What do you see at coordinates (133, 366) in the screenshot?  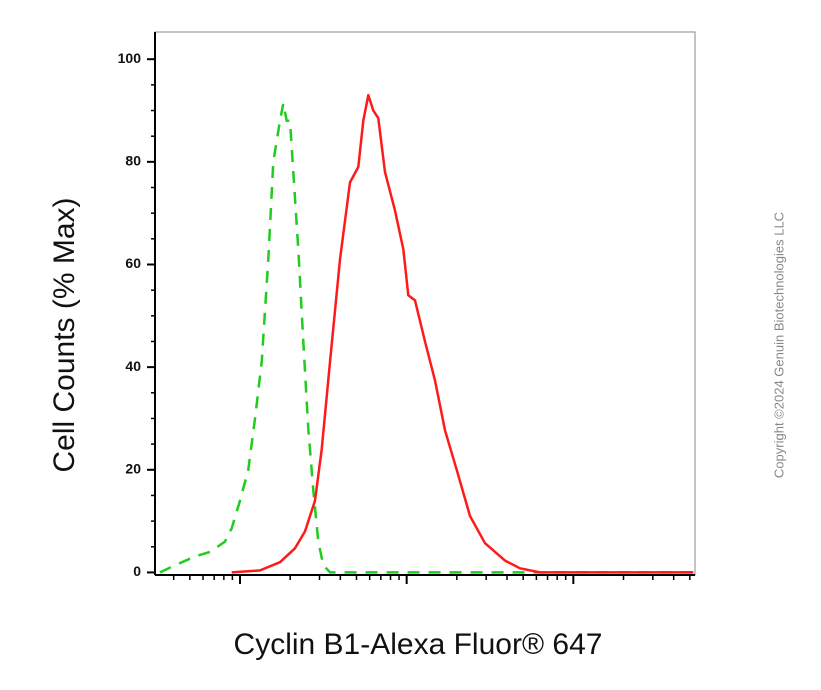 I see `y-tick-label: 40` at bounding box center [133, 366].